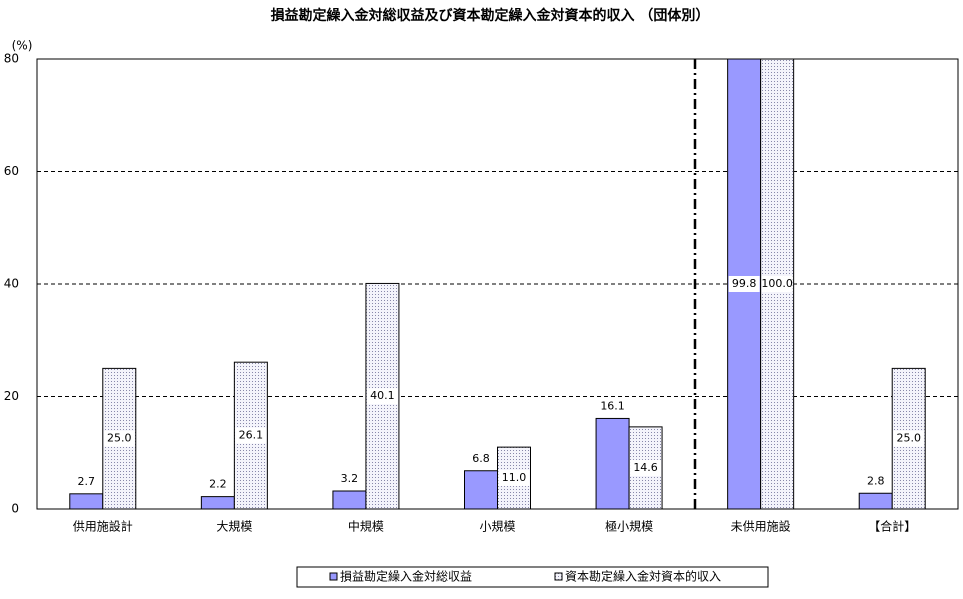 The width and height of the screenshot is (963, 599). I want to click on x-tick-label: 中規模, so click(366, 526).